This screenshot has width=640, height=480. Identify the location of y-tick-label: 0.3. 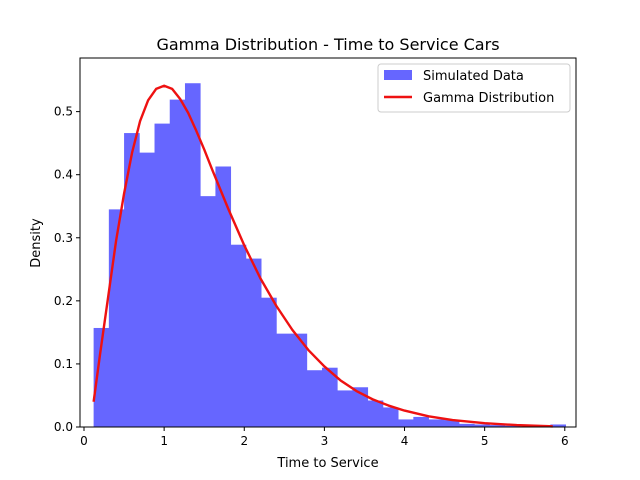
(63, 238).